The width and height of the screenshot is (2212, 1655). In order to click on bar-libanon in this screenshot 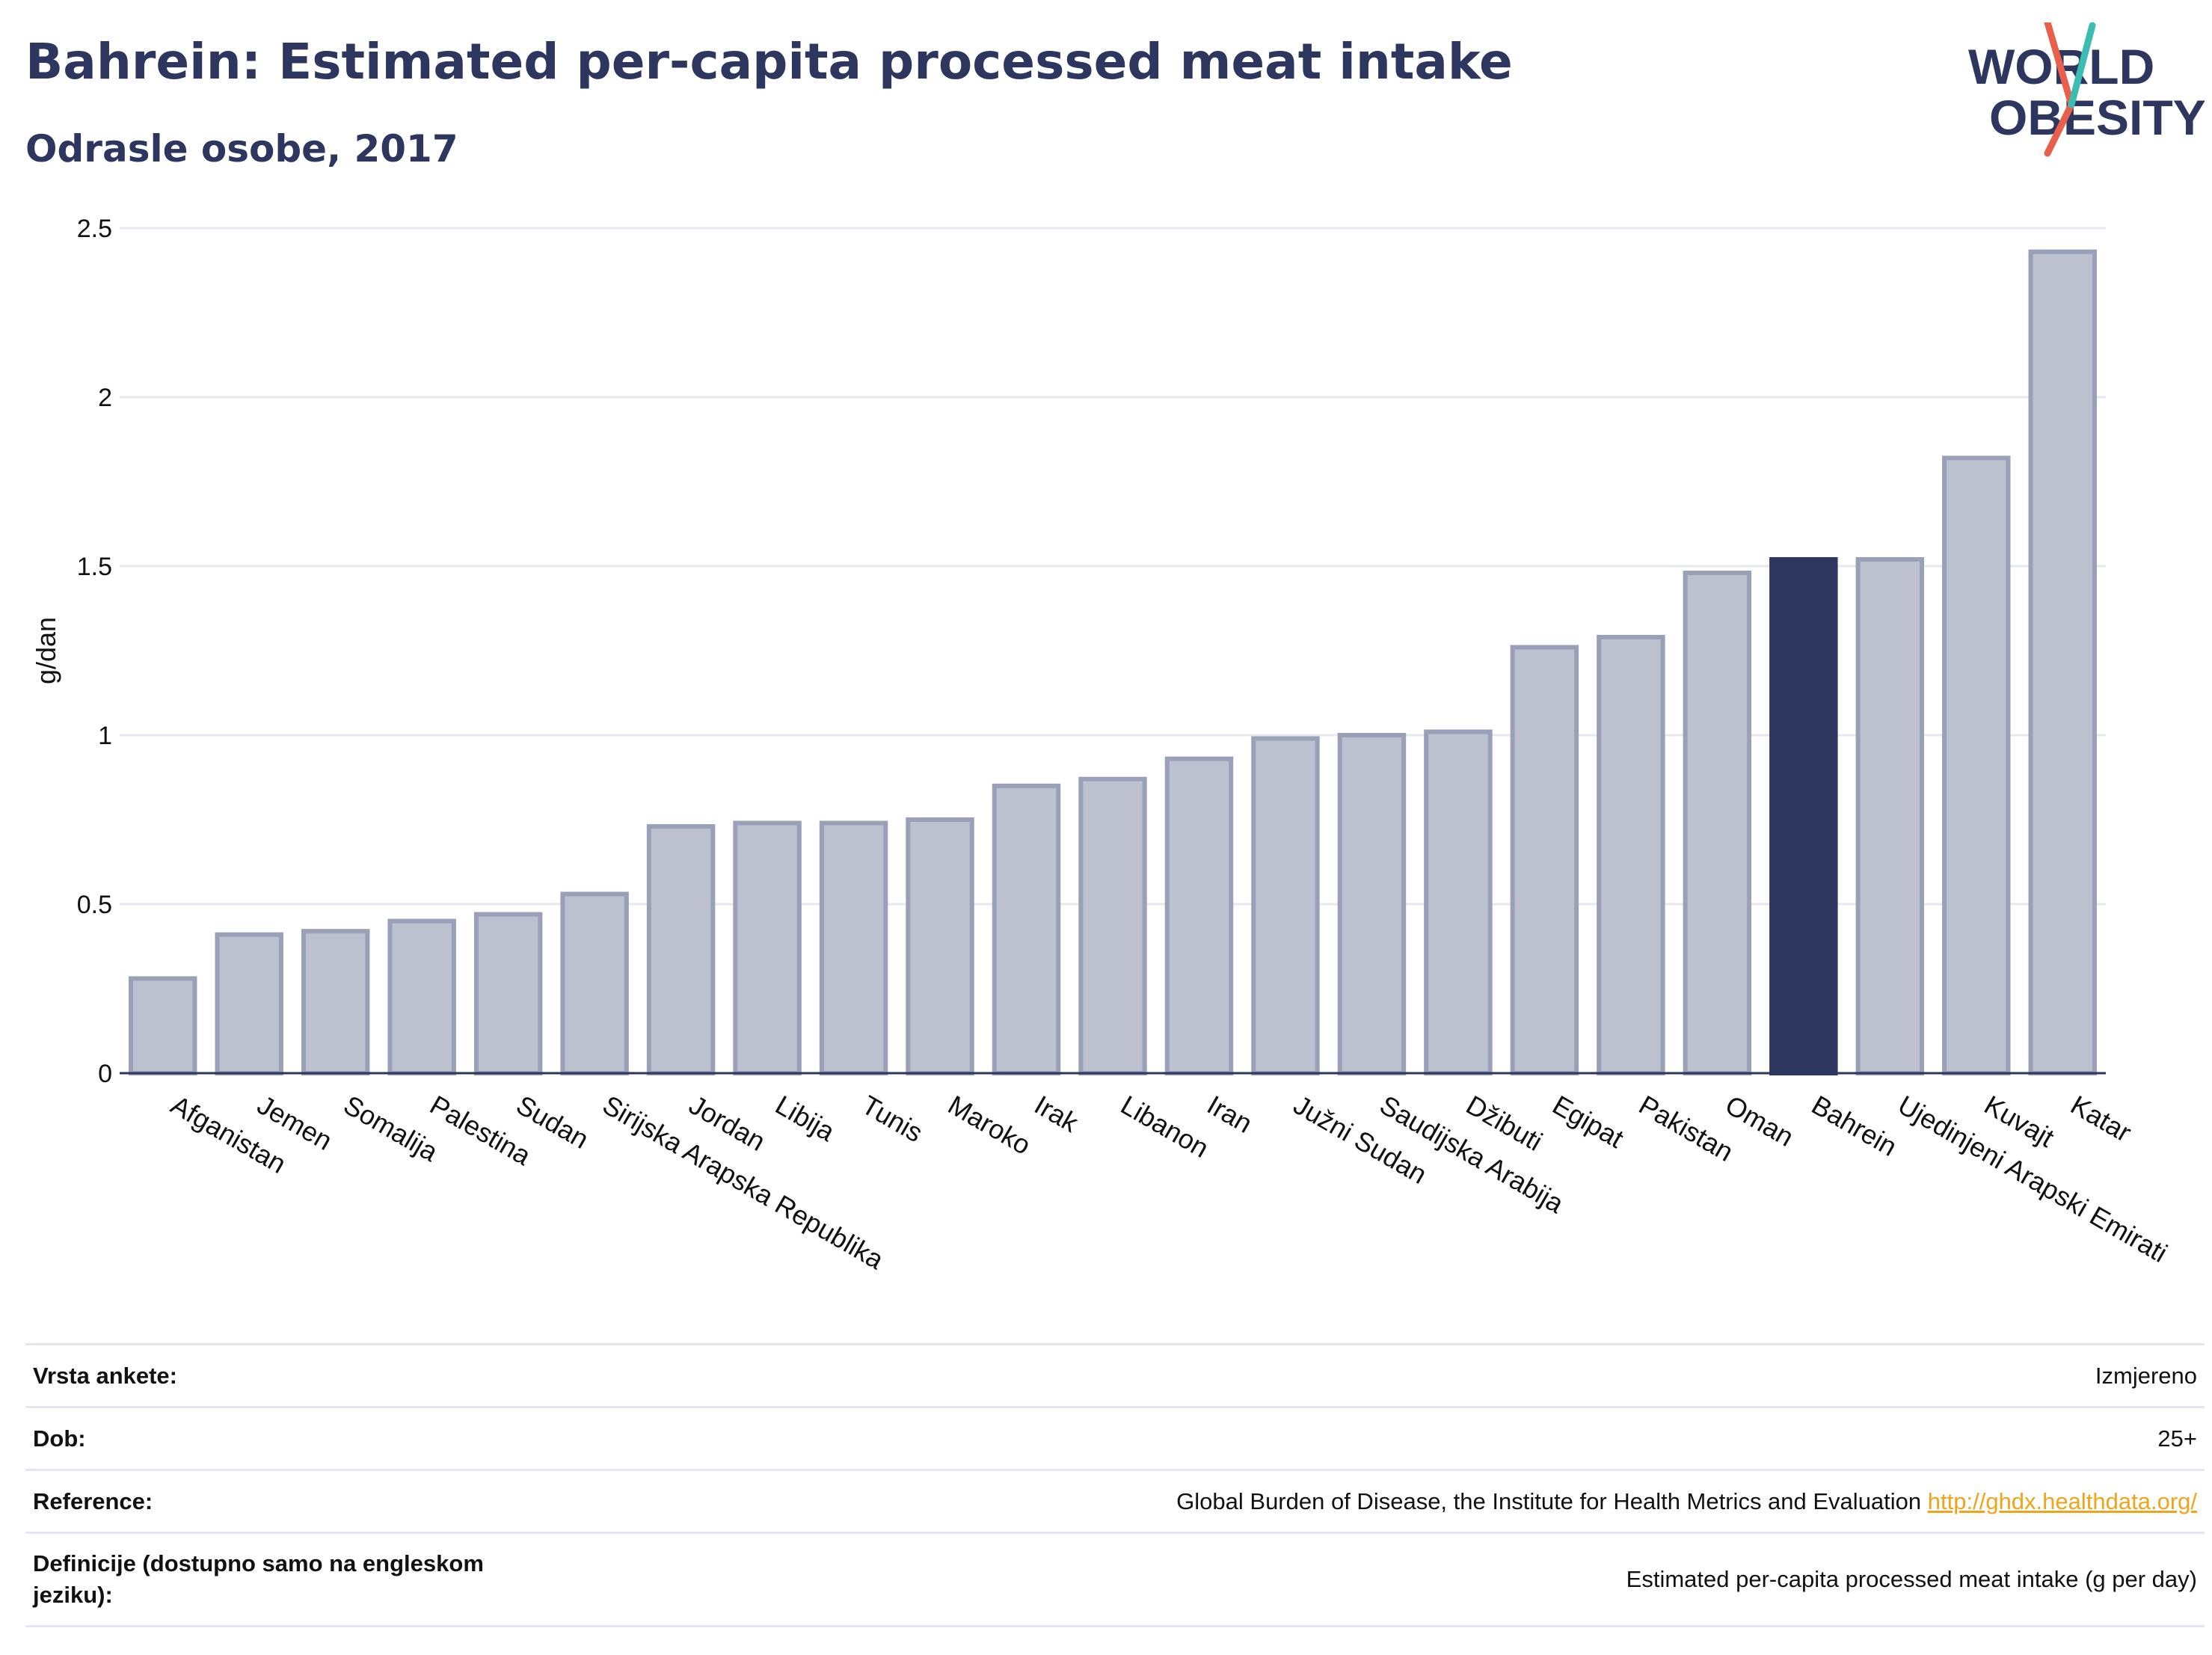, I will do `click(1112, 925)`.